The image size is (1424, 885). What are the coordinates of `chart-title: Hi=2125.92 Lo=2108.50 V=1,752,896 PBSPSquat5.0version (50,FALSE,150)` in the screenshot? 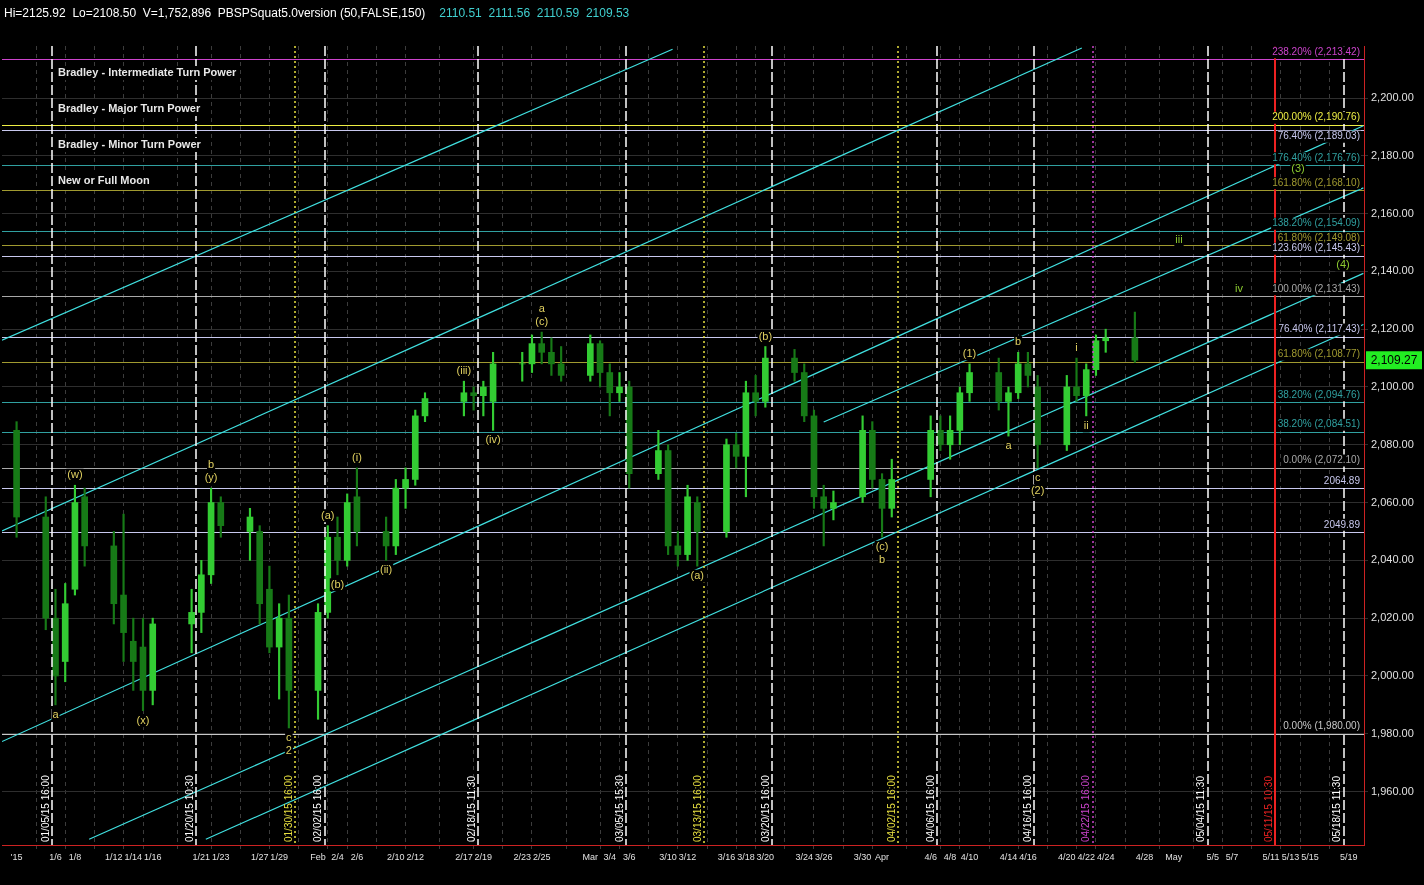 It's located at (215, 13).